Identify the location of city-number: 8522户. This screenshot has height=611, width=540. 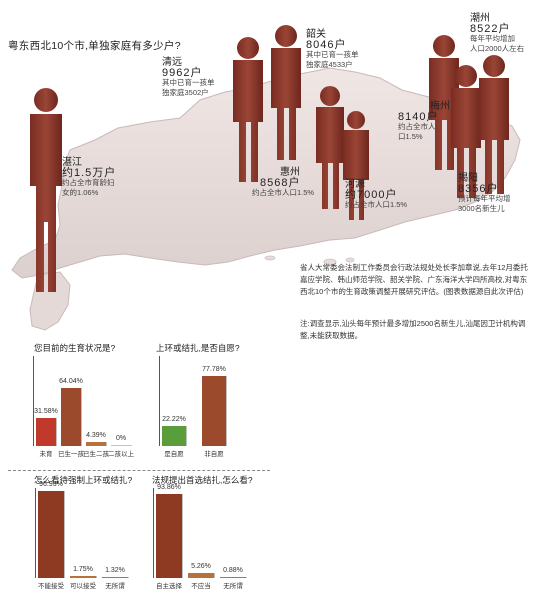
(490, 29).